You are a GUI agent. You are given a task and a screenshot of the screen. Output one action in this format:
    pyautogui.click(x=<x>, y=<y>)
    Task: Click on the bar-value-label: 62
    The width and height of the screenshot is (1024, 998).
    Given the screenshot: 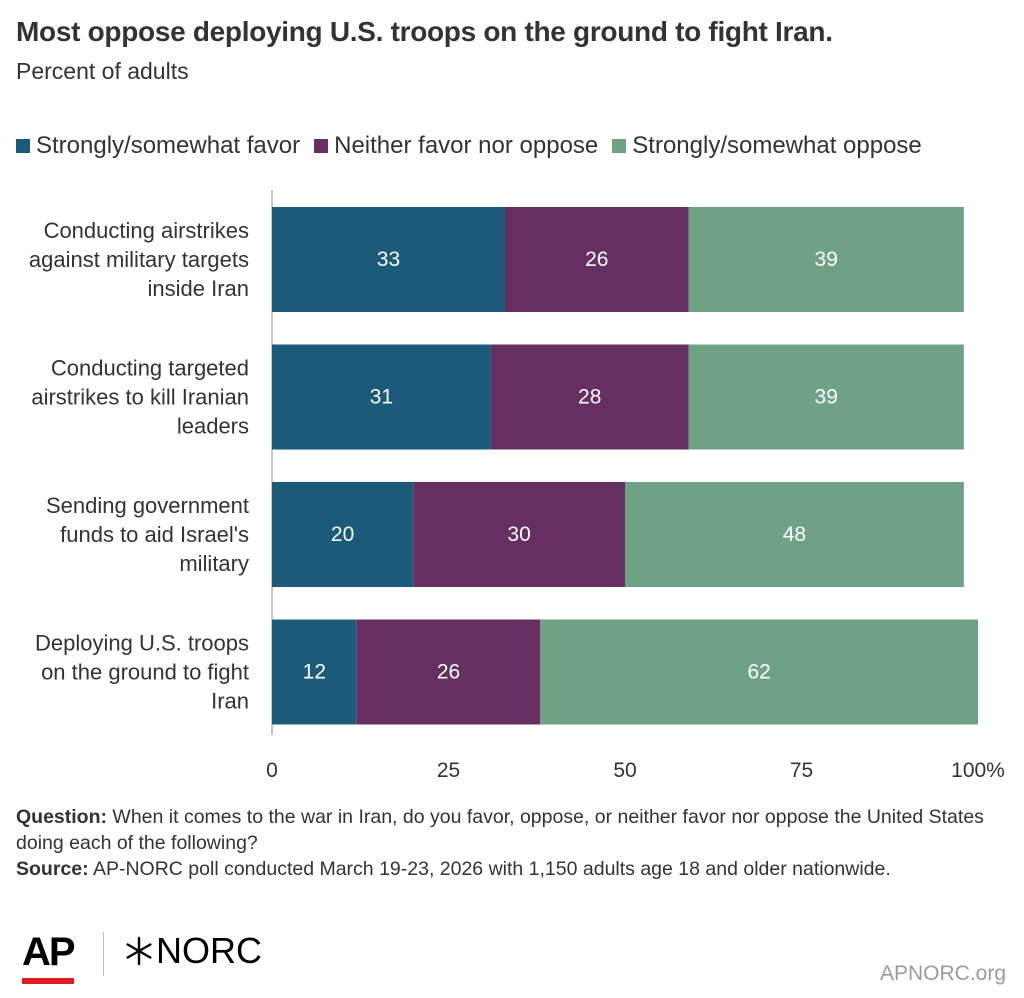 What is the action you would take?
    pyautogui.click(x=758, y=672)
    